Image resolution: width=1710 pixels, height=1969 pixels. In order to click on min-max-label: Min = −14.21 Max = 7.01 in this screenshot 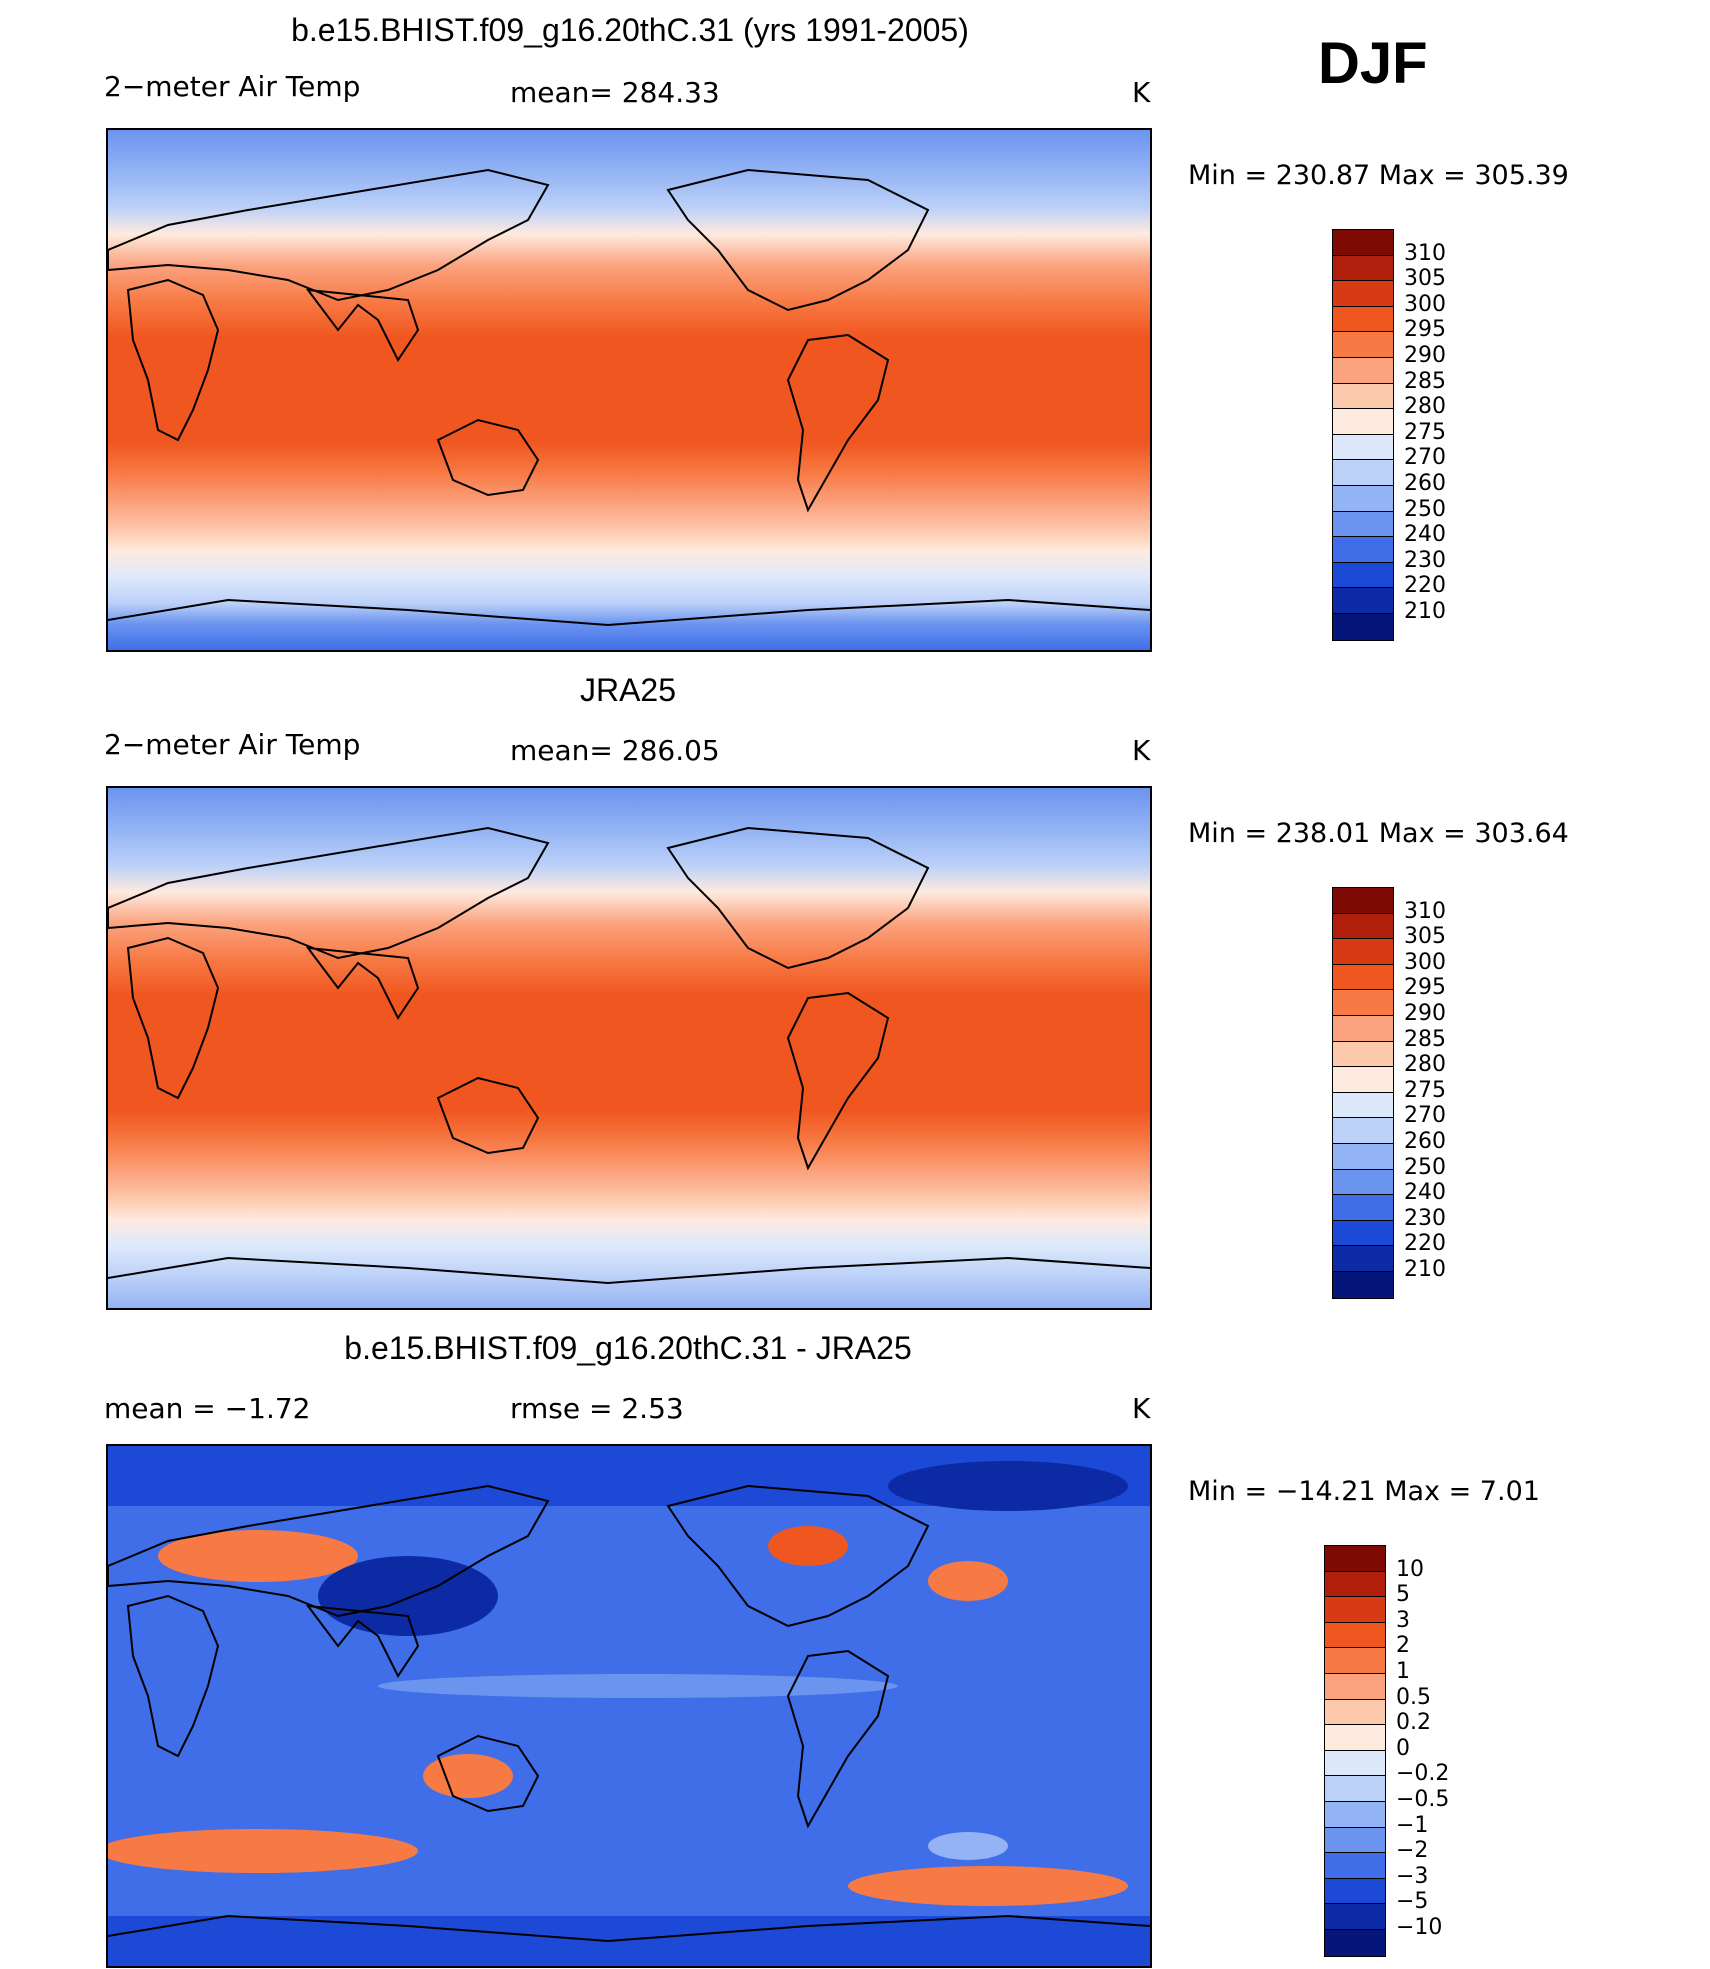, I will do `click(1364, 1491)`.